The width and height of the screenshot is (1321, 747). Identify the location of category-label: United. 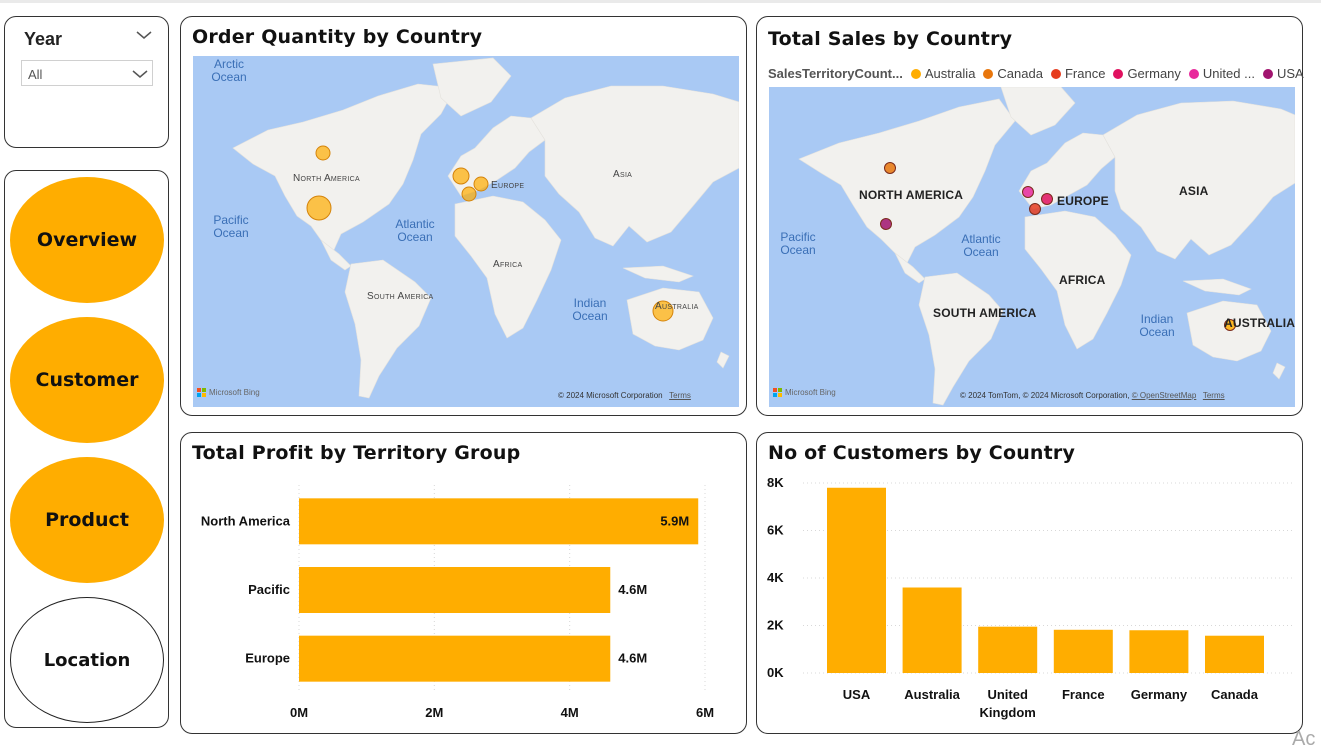
(1007, 694).